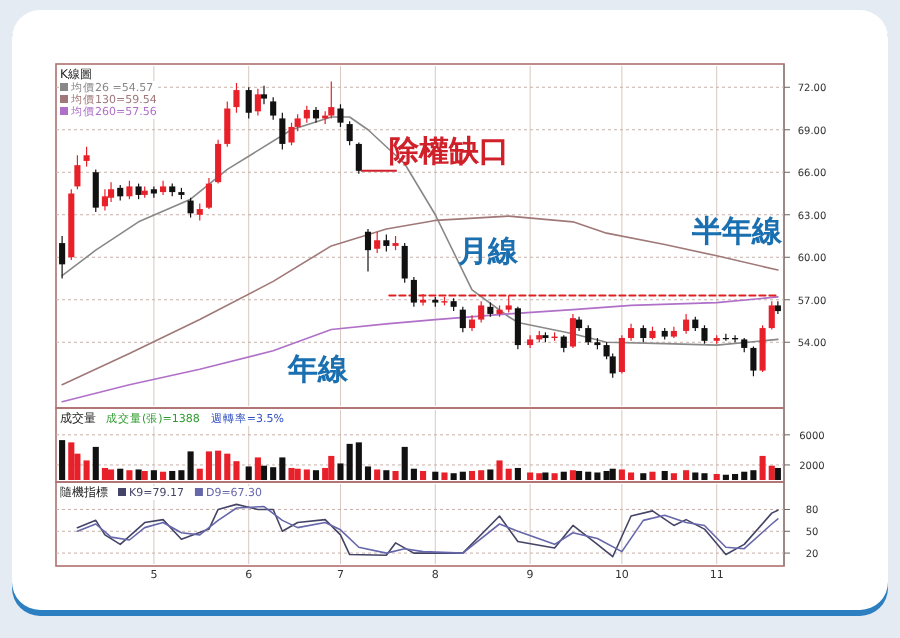  What do you see at coordinates (420, 349) in the screenshot?
I see `line-series` at bounding box center [420, 349].